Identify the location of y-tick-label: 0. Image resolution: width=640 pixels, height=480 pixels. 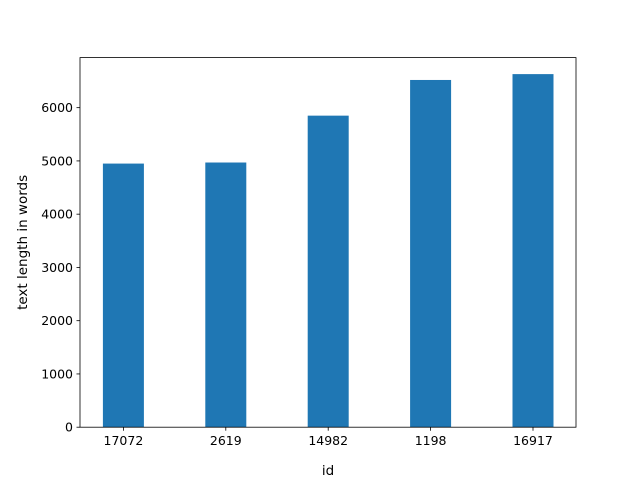
(69, 427).